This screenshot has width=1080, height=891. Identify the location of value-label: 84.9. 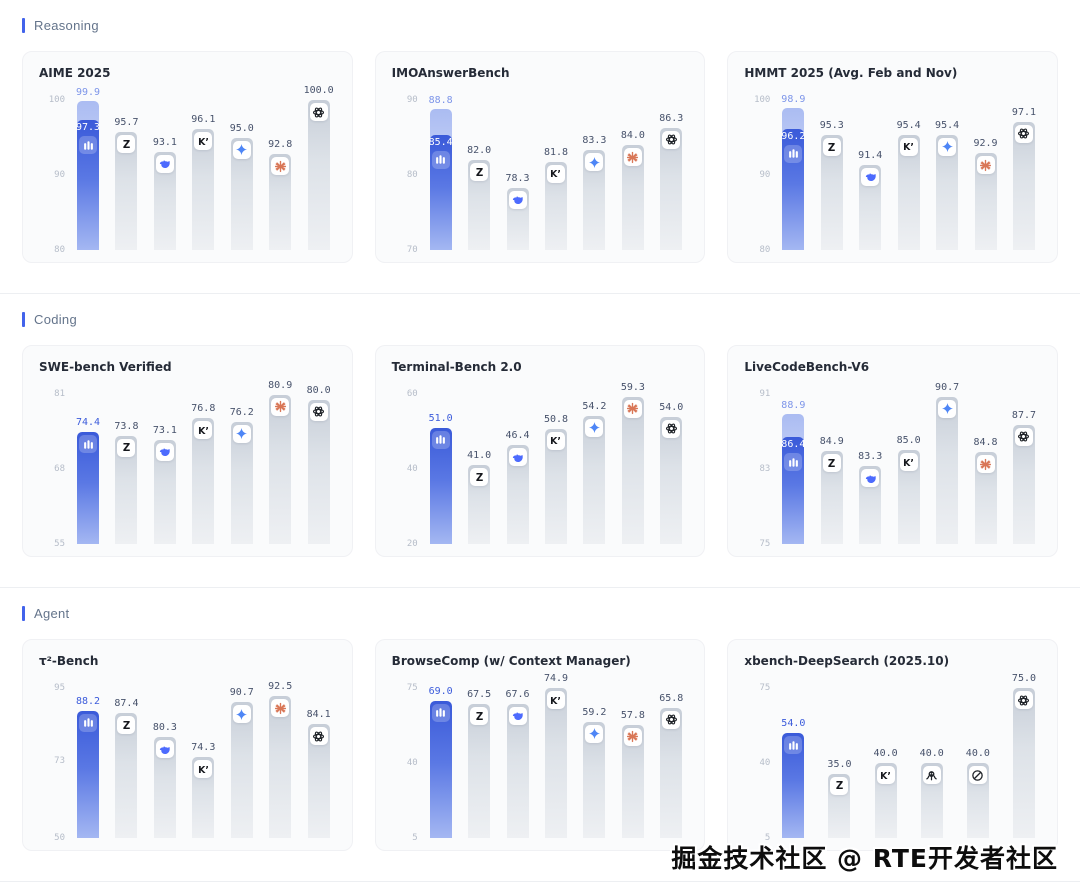
(831, 442).